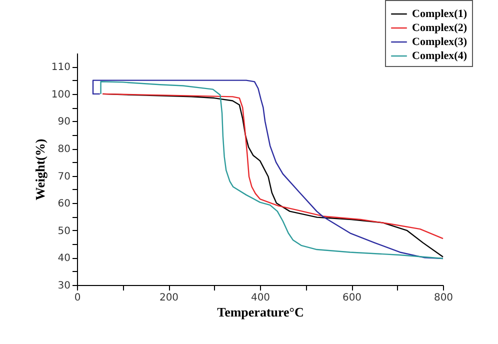 The width and height of the screenshot is (498, 344). Describe the element at coordinates (64, 286) in the screenshot. I see `y-tick-label: 30` at that location.